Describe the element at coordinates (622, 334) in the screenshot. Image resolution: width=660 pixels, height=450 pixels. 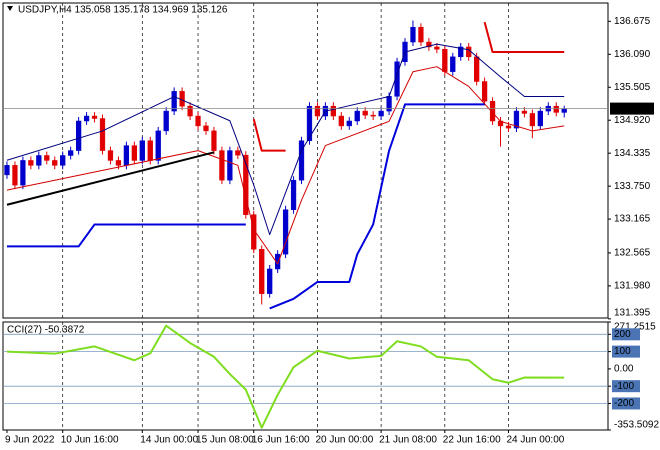
I see `y-tick-label: 200` at that location.